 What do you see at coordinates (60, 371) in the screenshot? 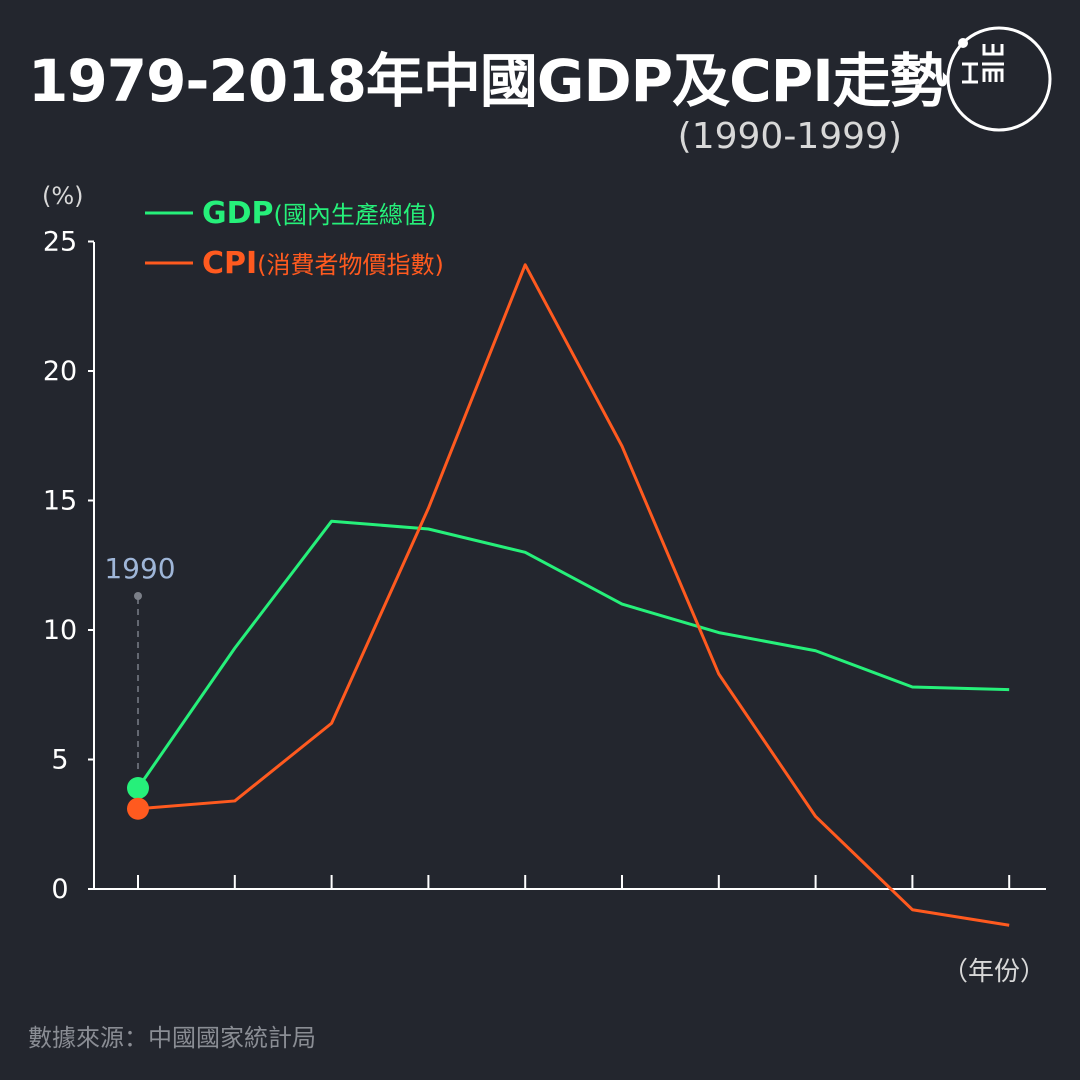
I see `y-tick-label: 20` at bounding box center [60, 371].